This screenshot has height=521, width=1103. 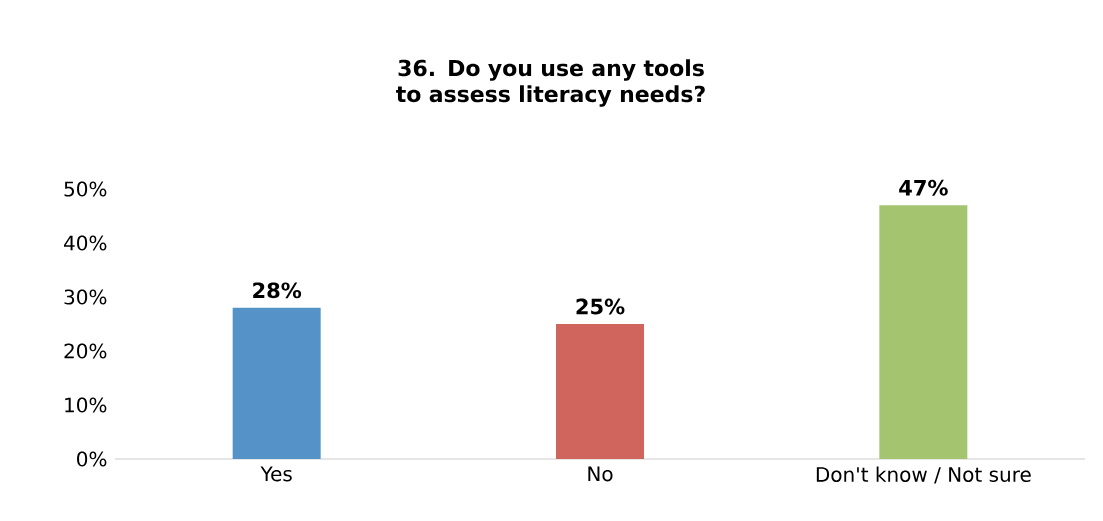 What do you see at coordinates (85, 189) in the screenshot?
I see `y-tick-label: 50%` at bounding box center [85, 189].